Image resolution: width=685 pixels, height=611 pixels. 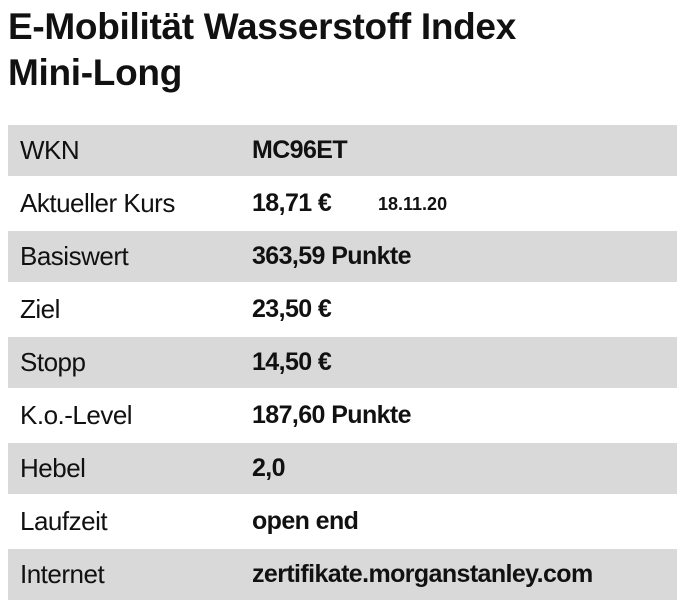 I want to click on row-label: Basiswert, so click(x=74, y=256).